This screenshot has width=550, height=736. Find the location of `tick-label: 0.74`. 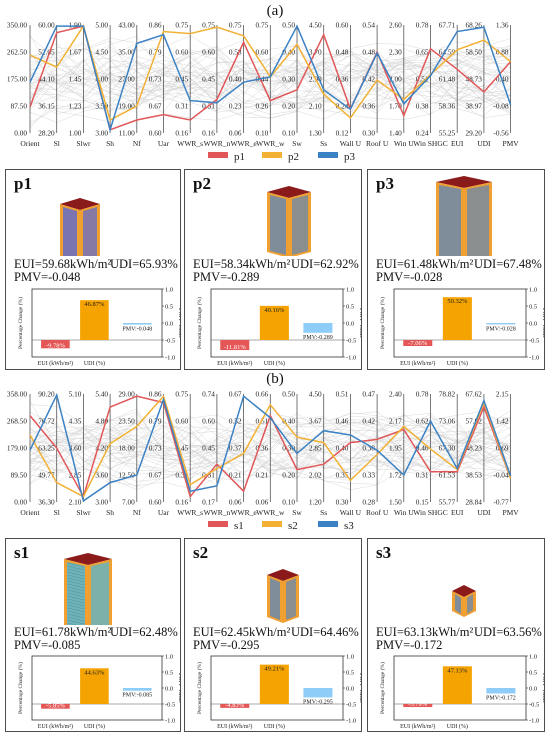

tick-label: 0.74 is located at coordinates (208, 394).